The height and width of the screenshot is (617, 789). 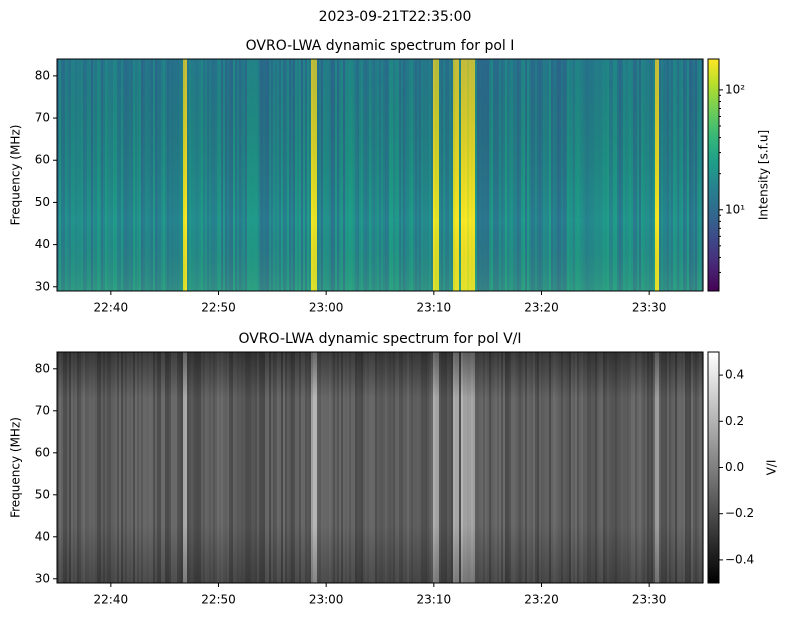 What do you see at coordinates (764, 175) in the screenshot?
I see `colorbar-label: Intensity [s.f.u]` at bounding box center [764, 175].